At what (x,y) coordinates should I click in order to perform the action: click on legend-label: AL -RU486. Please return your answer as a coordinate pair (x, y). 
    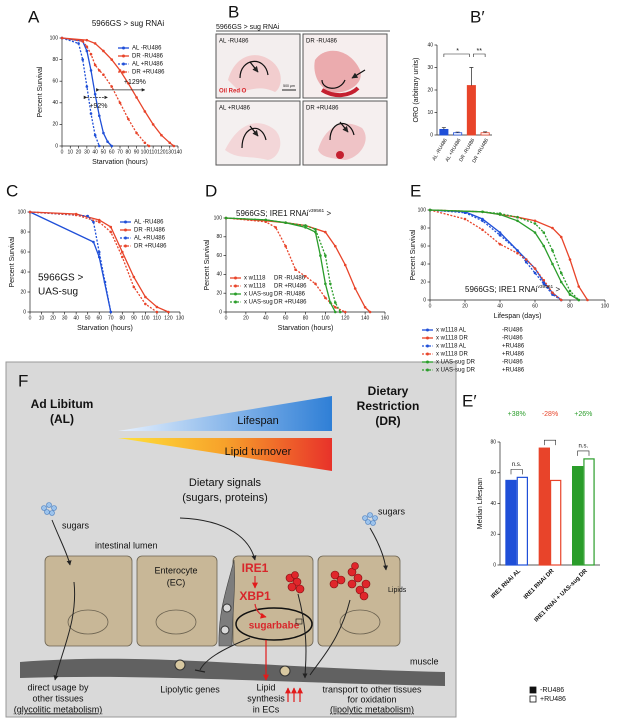
    Looking at the image, I should click on (147, 49).